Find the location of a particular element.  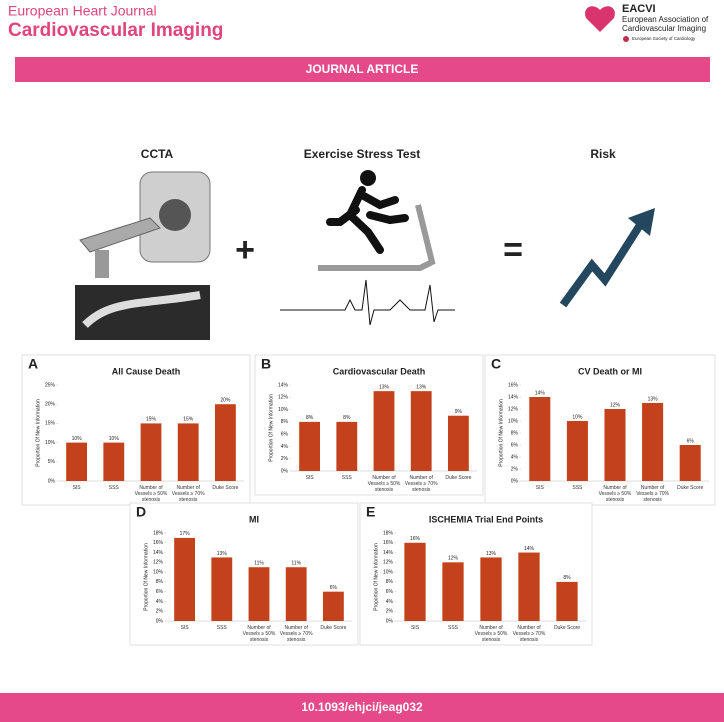

value-label: 11% is located at coordinates (259, 564).